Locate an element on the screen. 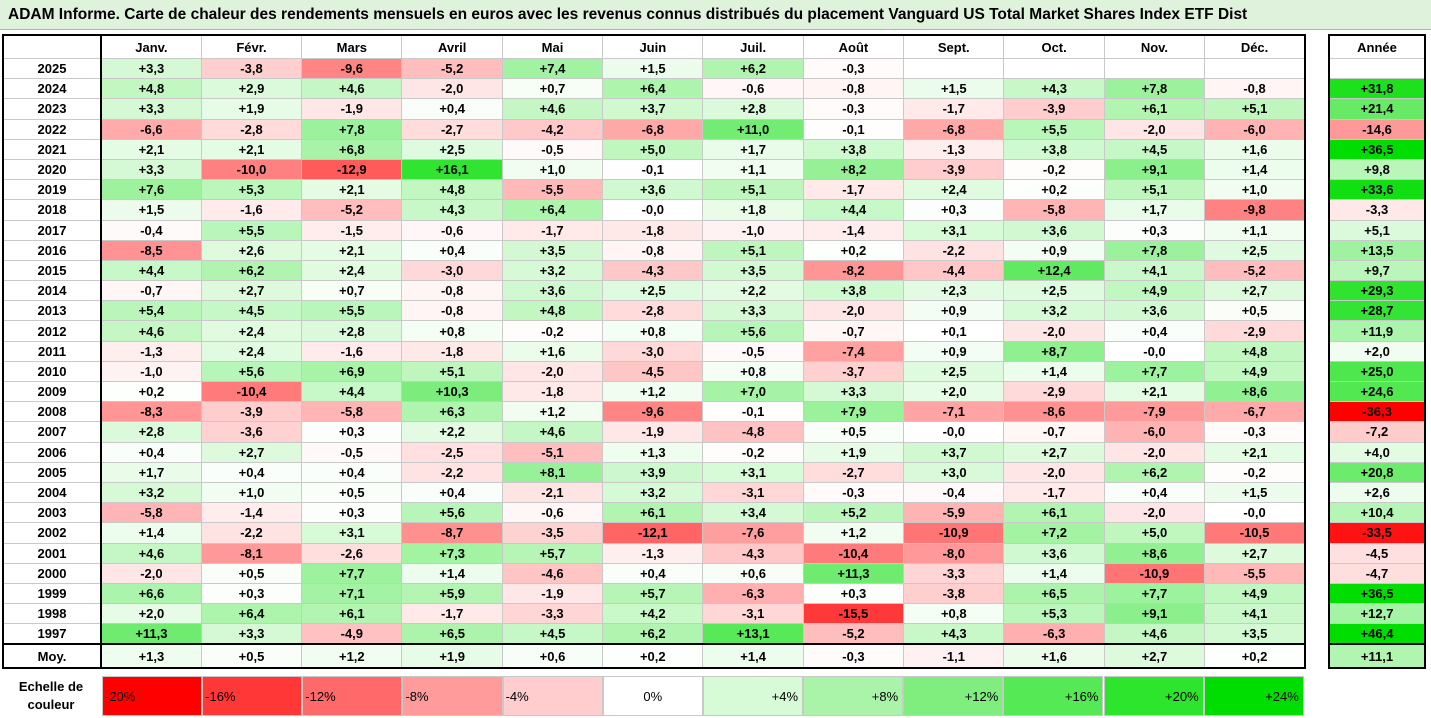  heat-cell: -12,1 is located at coordinates (653, 533).